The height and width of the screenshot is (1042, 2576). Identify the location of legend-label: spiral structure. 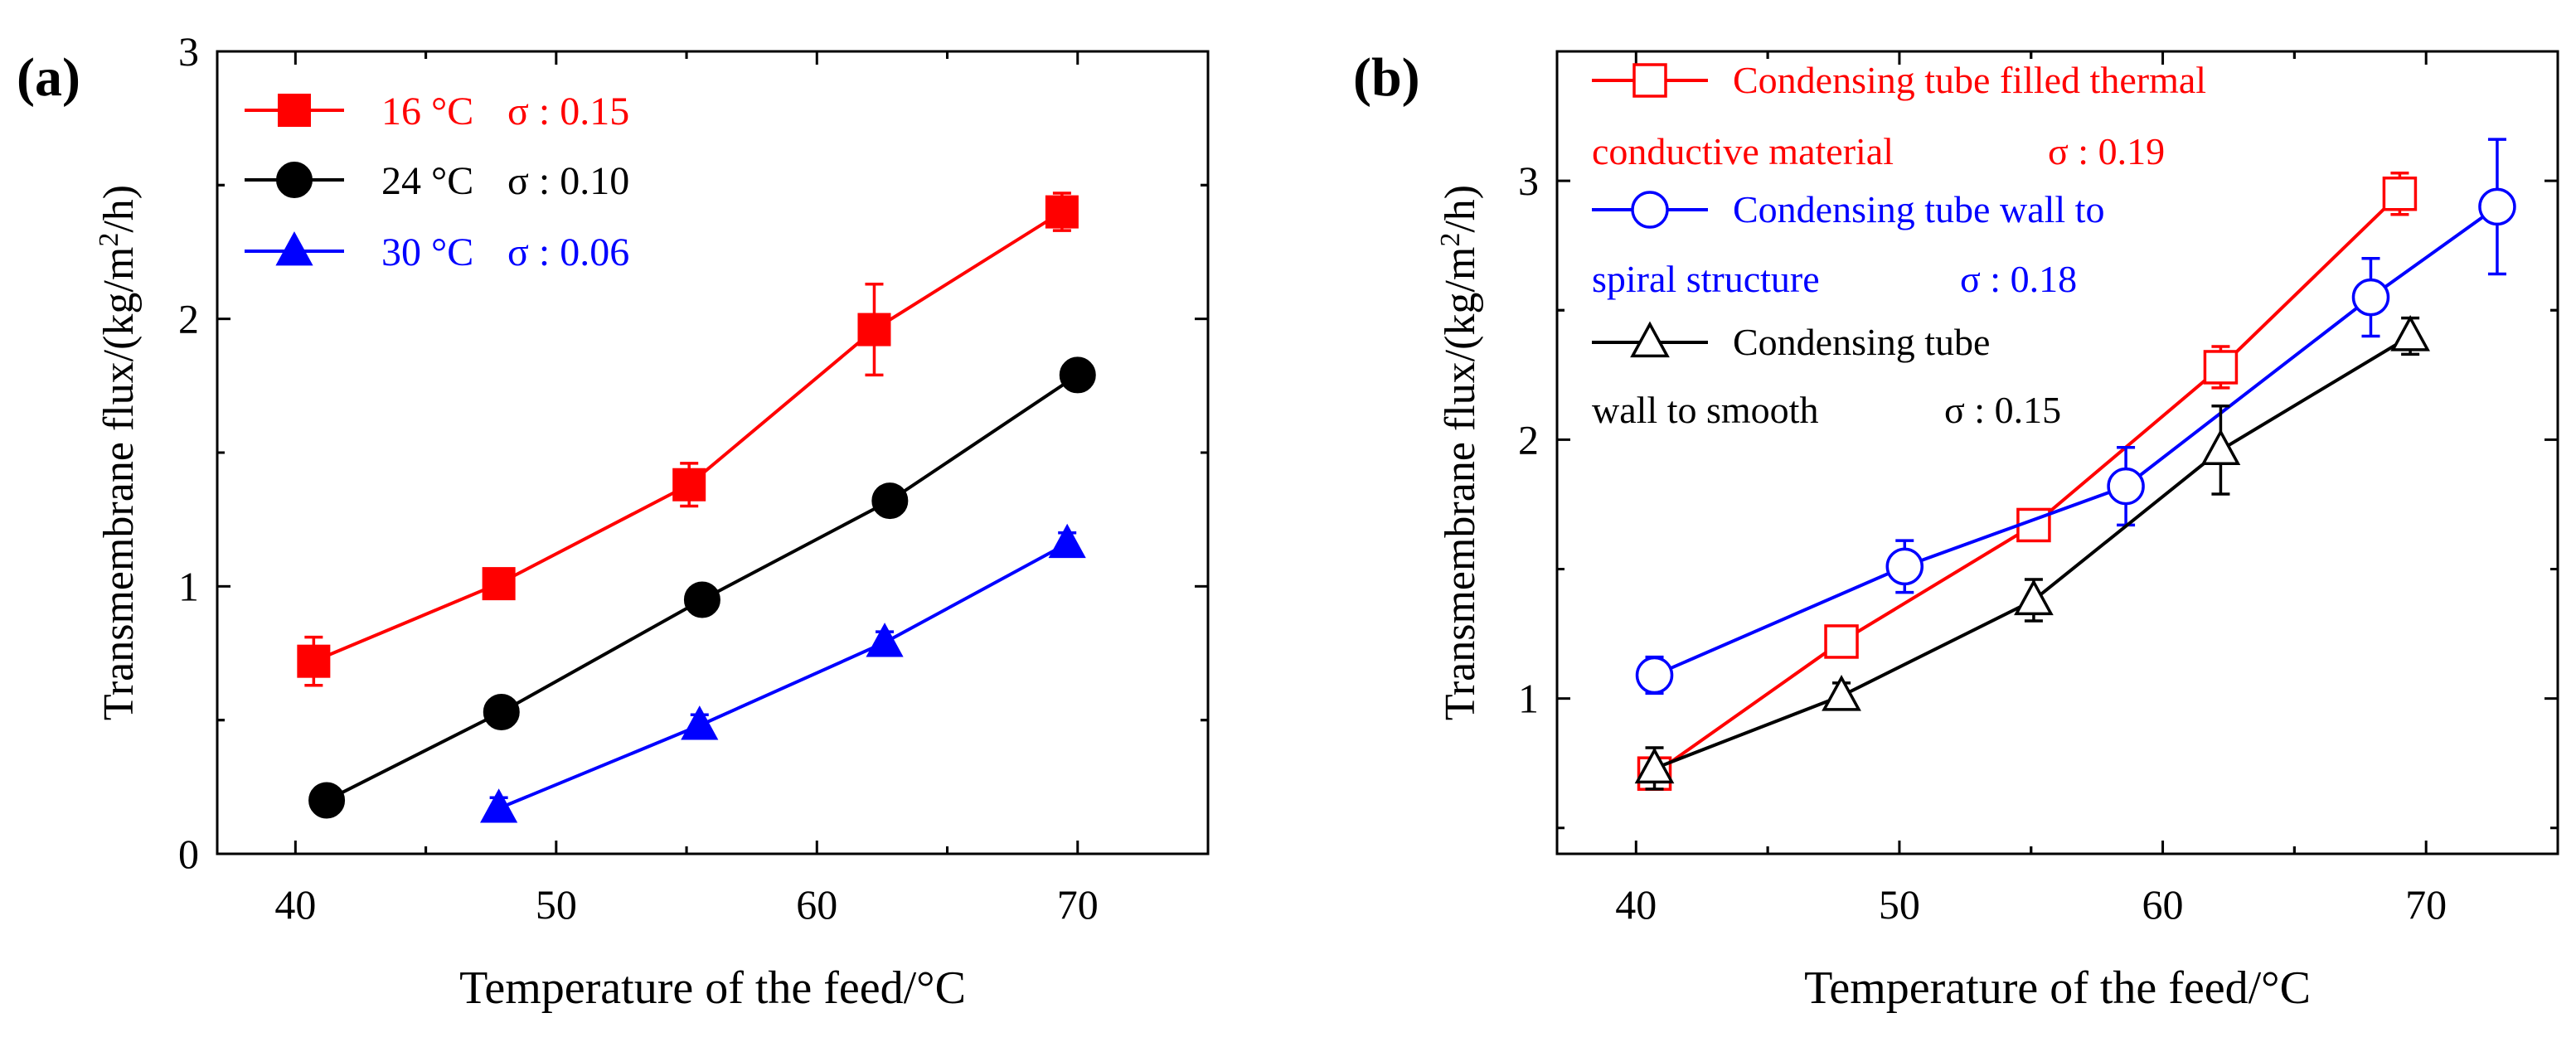
(1706, 279).